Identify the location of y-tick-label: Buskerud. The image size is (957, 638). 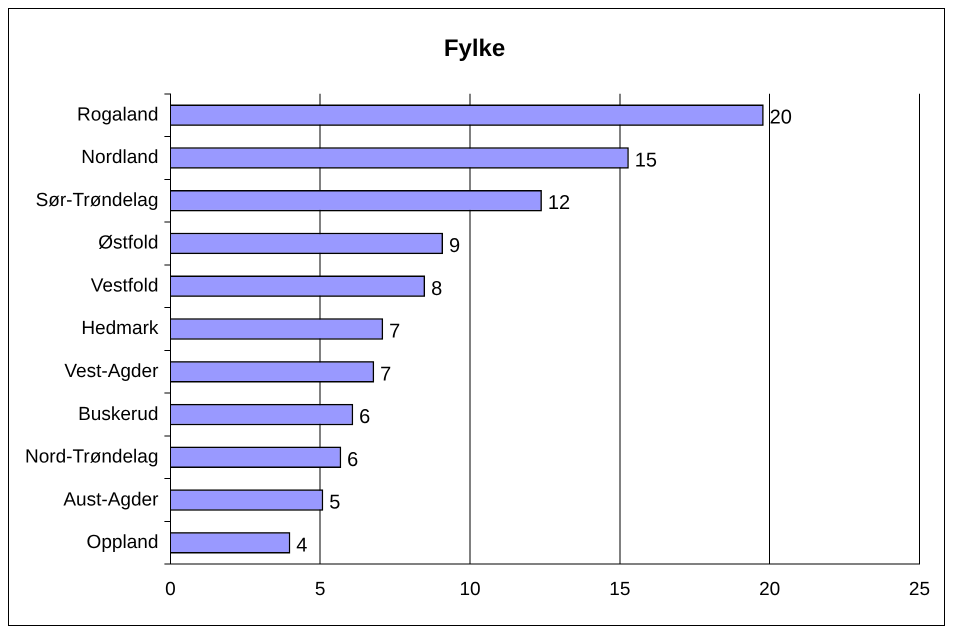
(118, 414).